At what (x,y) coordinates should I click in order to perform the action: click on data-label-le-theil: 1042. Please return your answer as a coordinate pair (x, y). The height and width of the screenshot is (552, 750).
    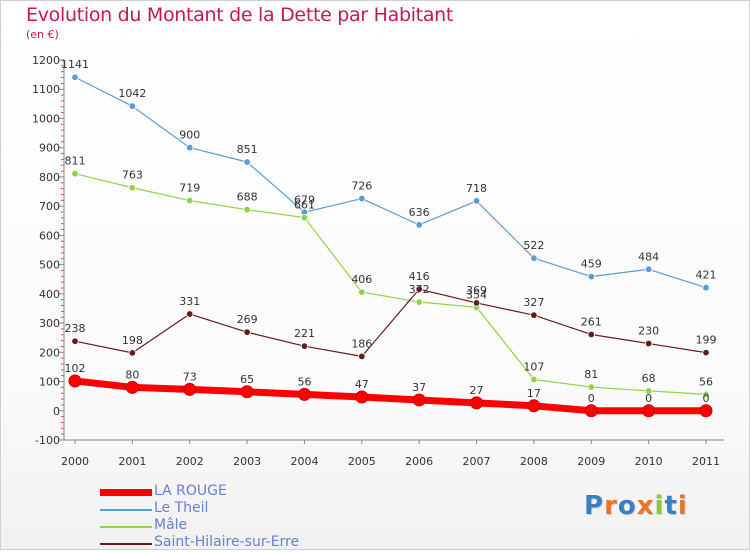
    Looking at the image, I should click on (132, 93).